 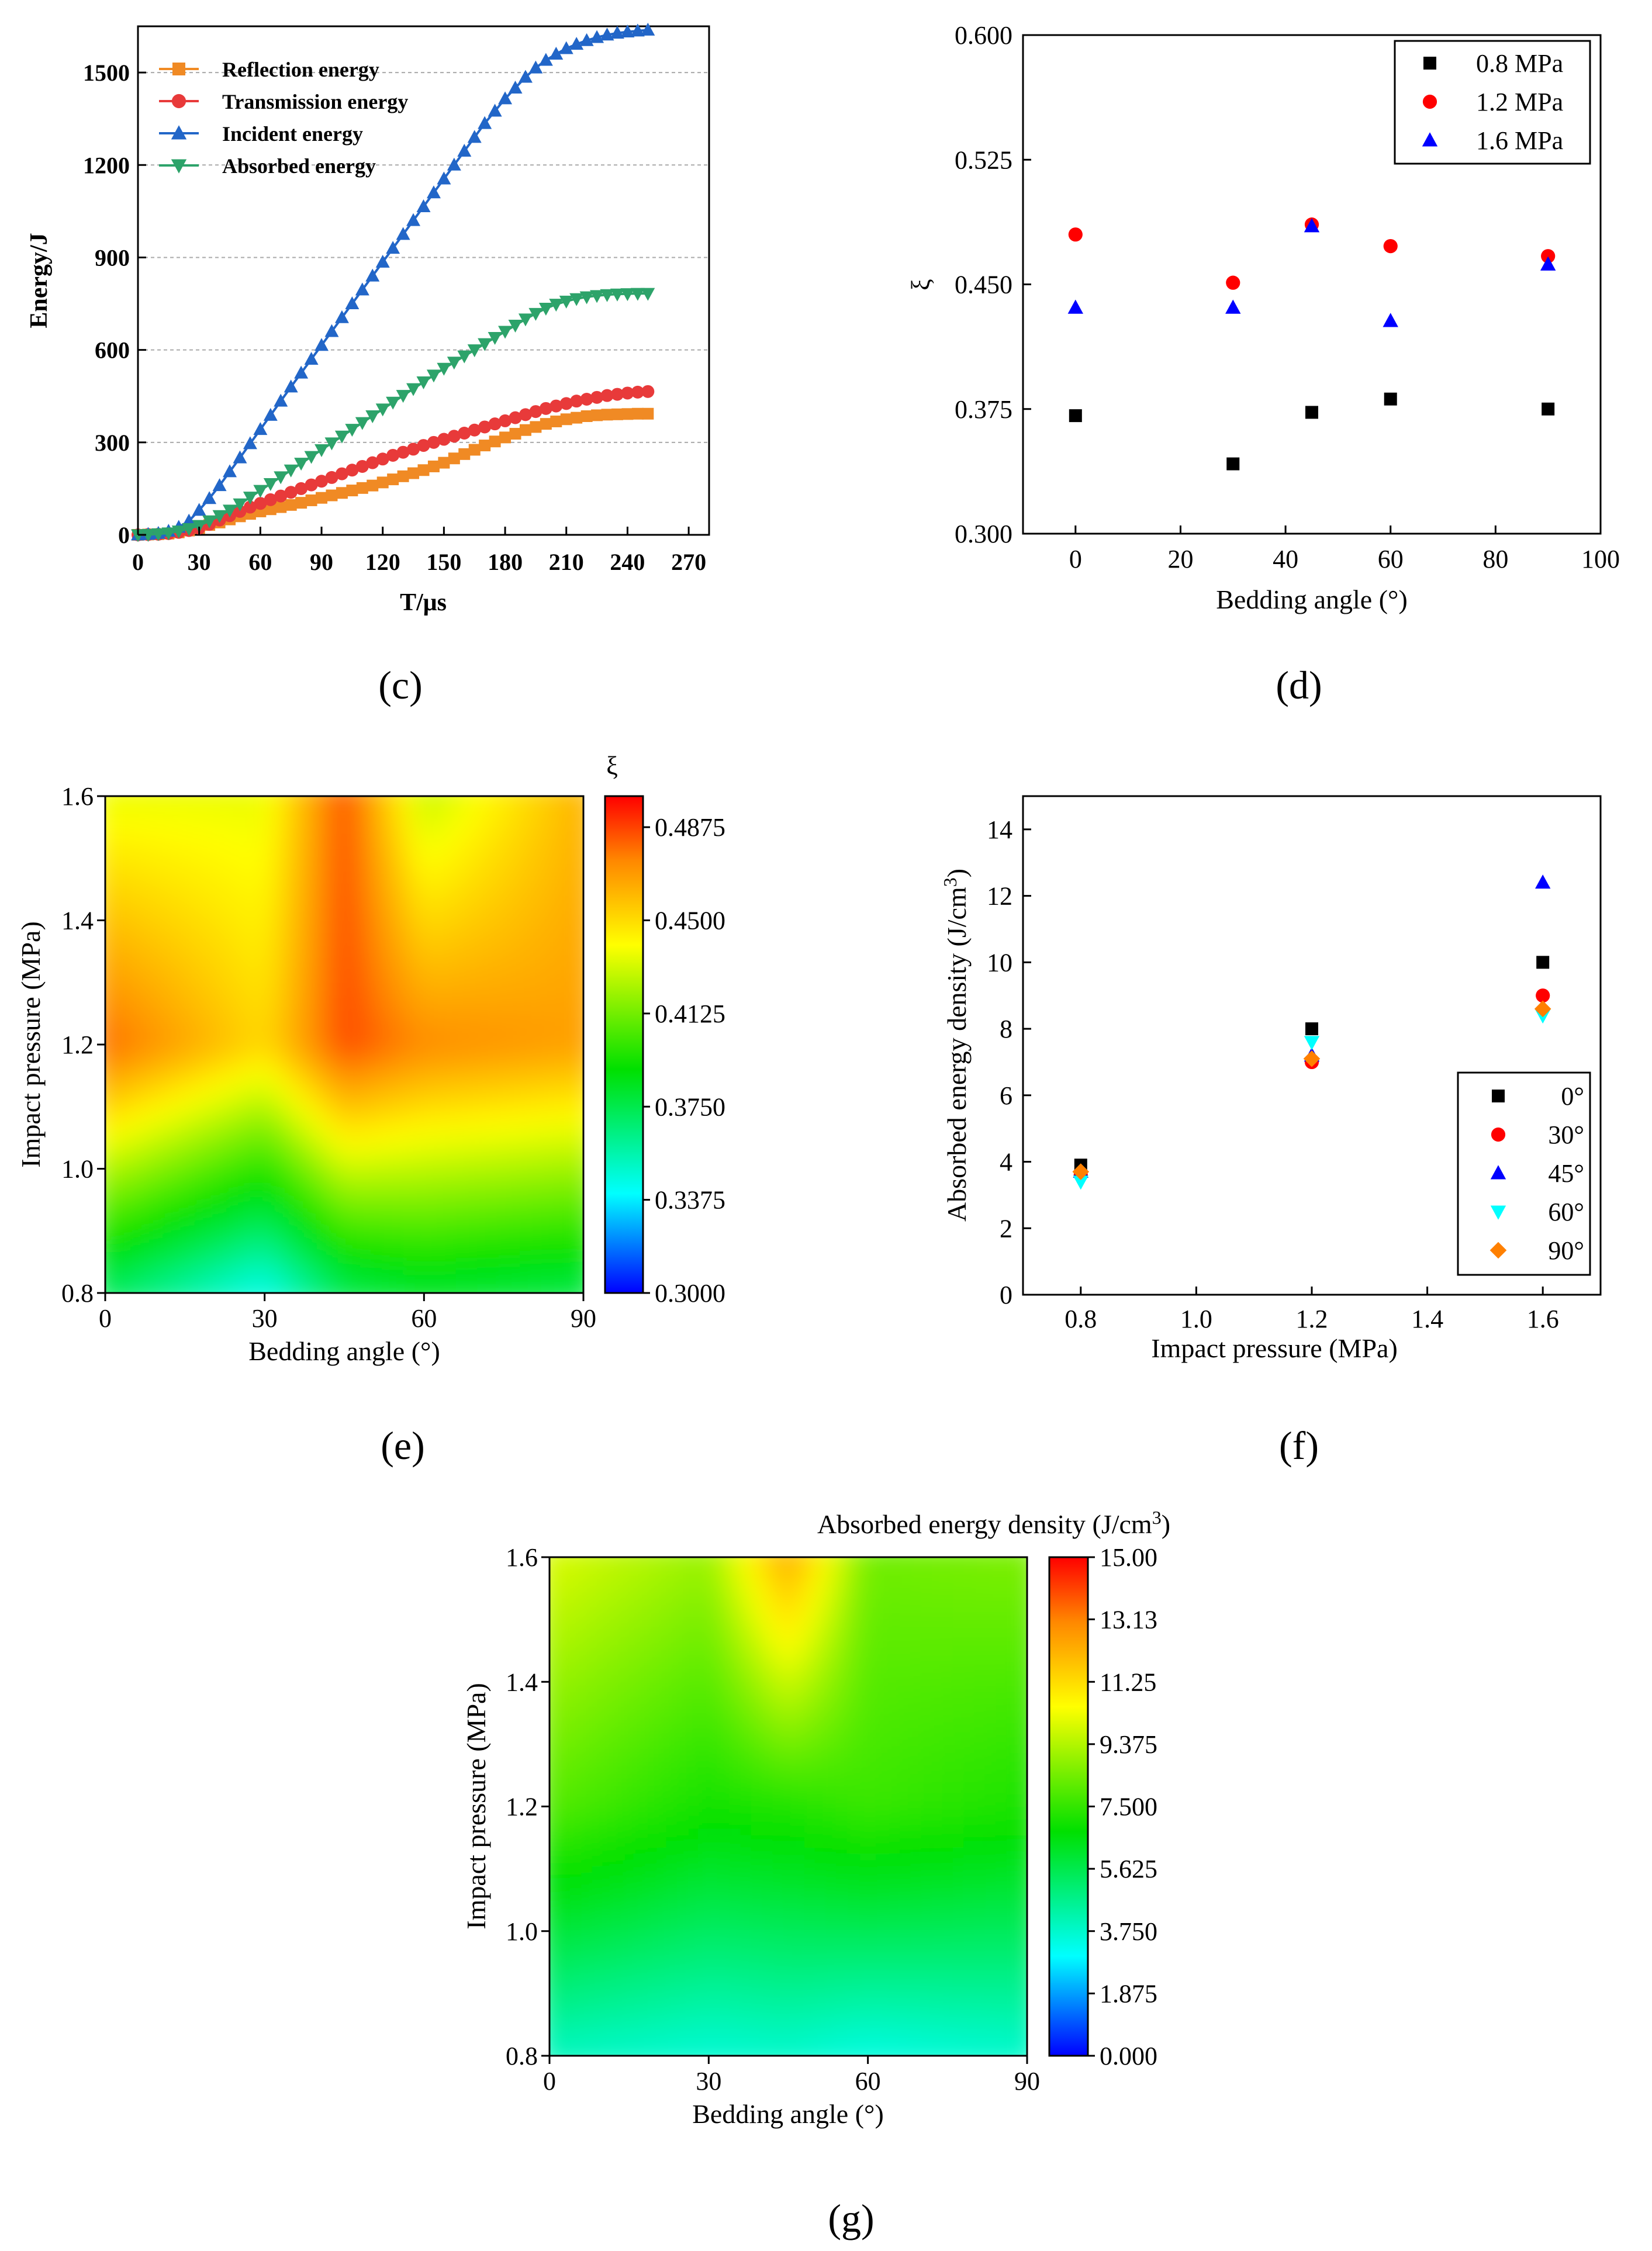 What do you see at coordinates (1006, 1162) in the screenshot?
I see `panel-f-y-tick-label: 4` at bounding box center [1006, 1162].